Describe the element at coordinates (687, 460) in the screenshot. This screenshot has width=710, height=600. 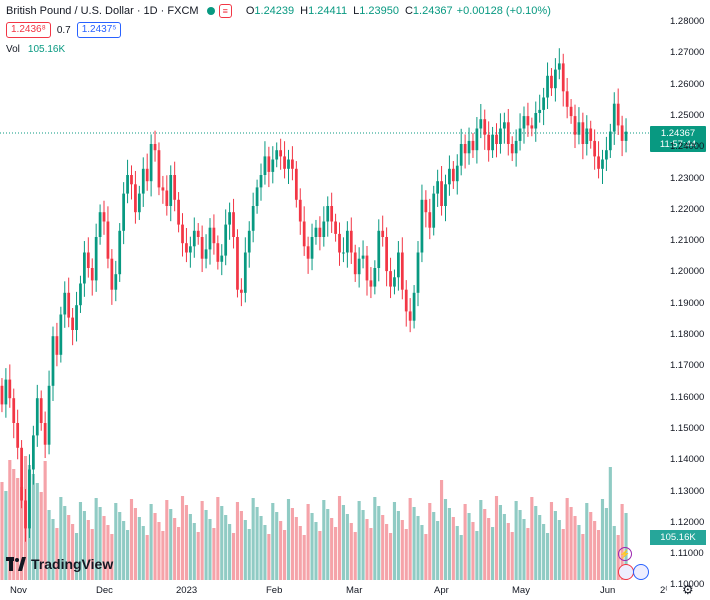
I see `price-tick: 1.14000` at that location.